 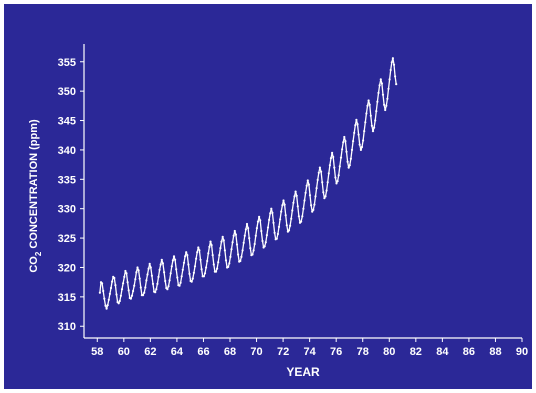 I want to click on x-tick-label: 58, so click(x=97, y=352).